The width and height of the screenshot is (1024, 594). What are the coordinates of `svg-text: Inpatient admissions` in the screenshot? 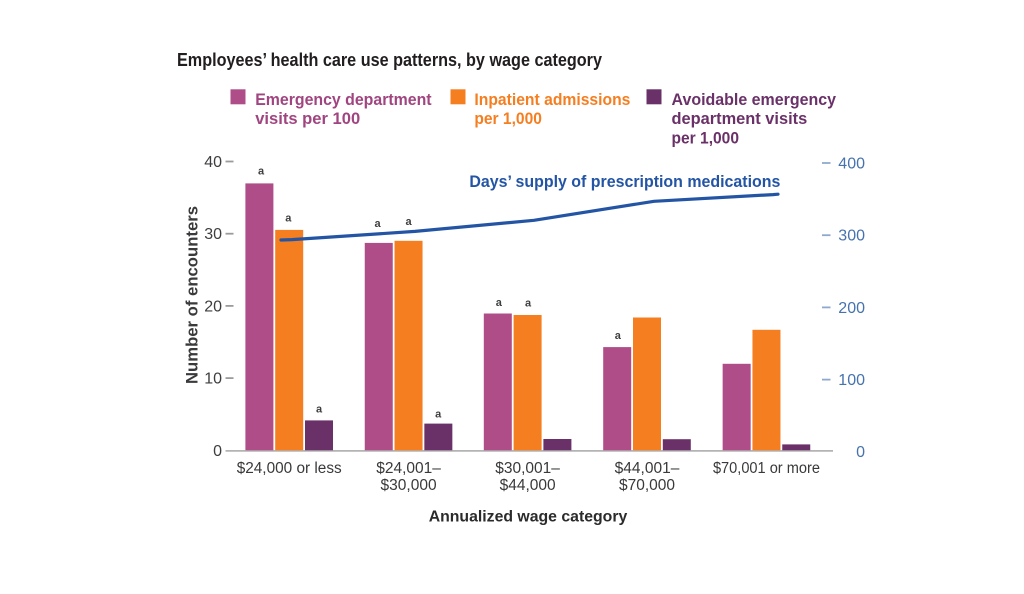 It's located at (552, 99).